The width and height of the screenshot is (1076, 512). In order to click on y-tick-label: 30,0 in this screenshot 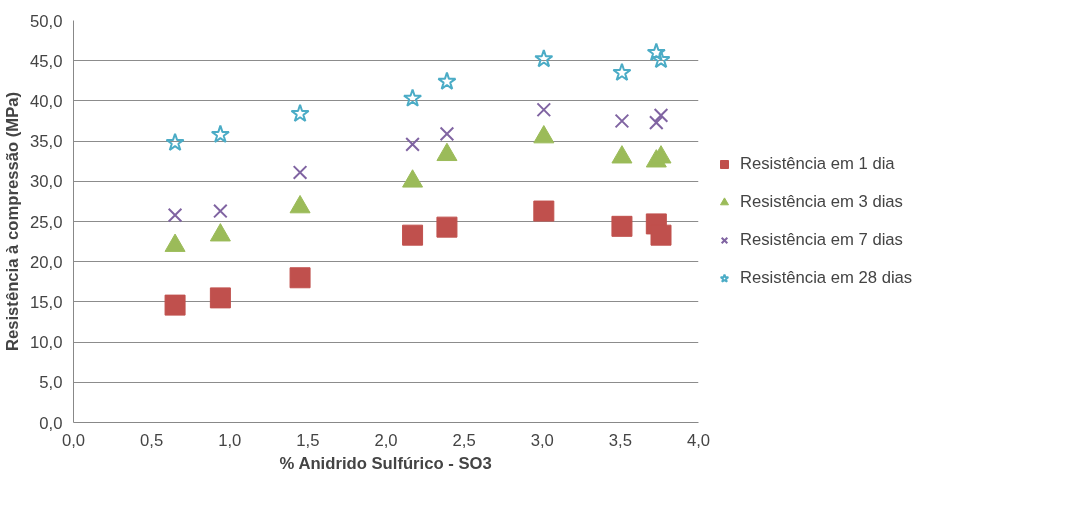, I will do `click(46, 182)`.